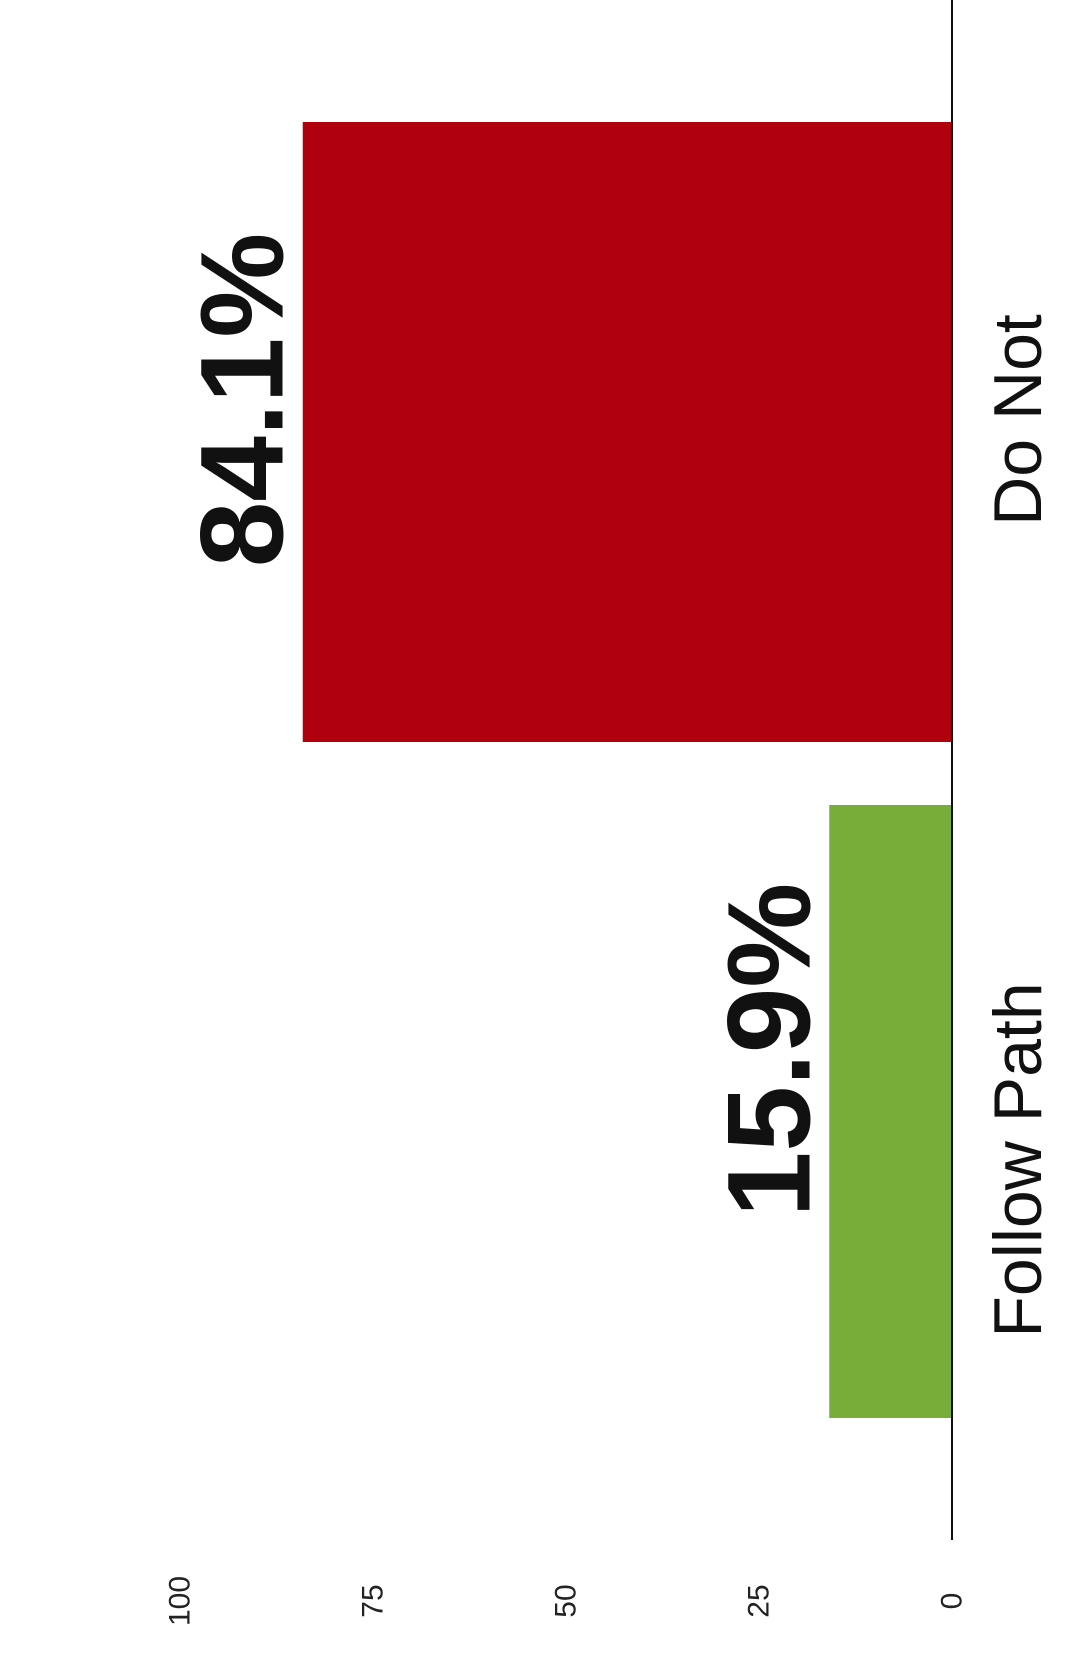 The width and height of the screenshot is (1091, 1659). What do you see at coordinates (890, 1111) in the screenshot?
I see `bar` at bounding box center [890, 1111].